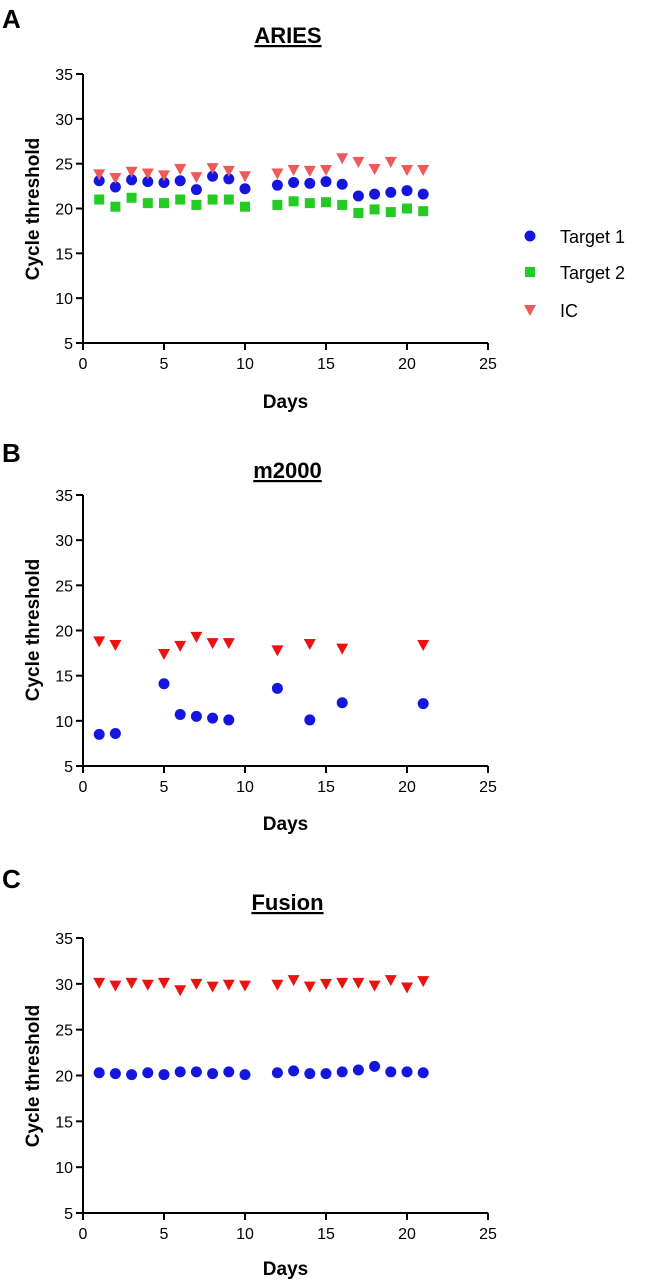 The width and height of the screenshot is (671, 1280). Describe the element at coordinates (68, 1214) in the screenshot. I see `y-tick-label: 5` at that location.